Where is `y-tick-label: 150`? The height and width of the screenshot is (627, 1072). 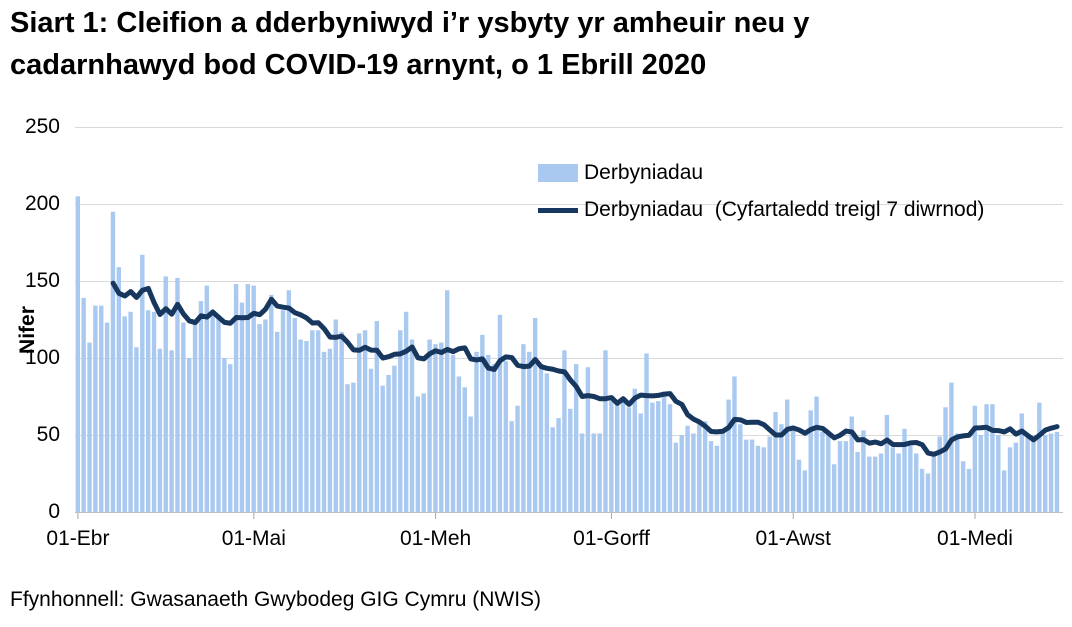 y-tick-label: 150 is located at coordinates (42, 280).